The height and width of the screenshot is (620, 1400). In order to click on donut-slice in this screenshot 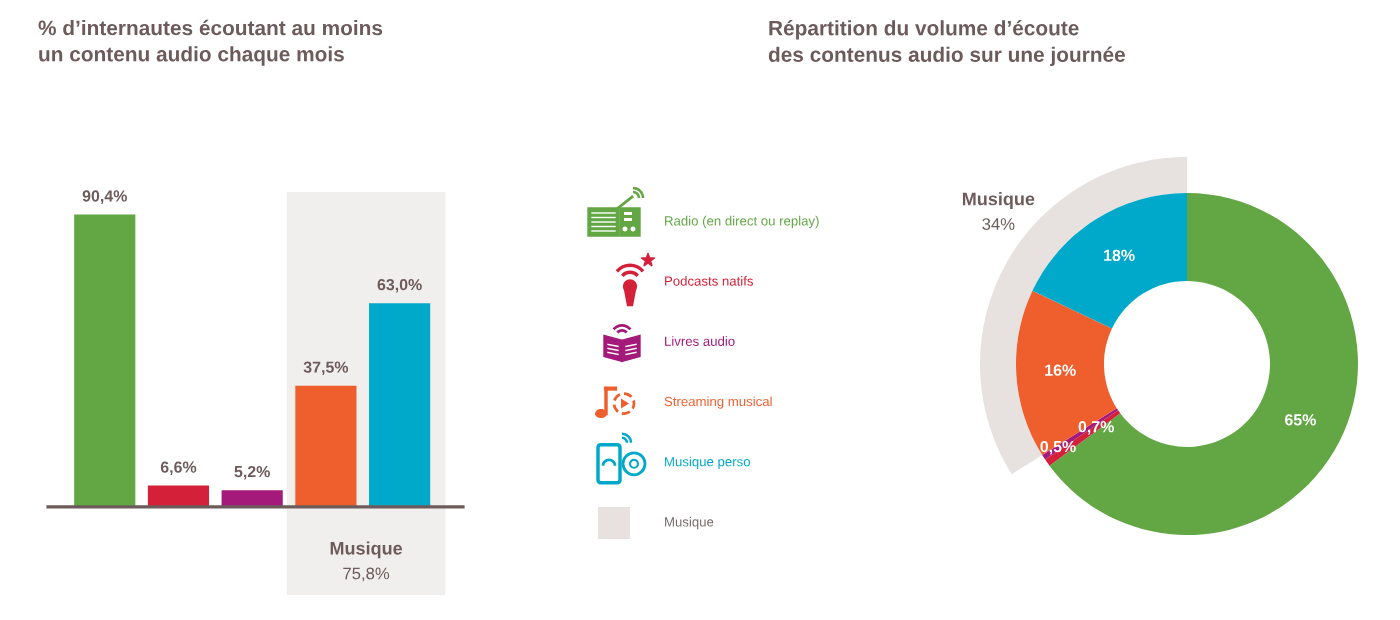, I will do `click(1066, 373)`.